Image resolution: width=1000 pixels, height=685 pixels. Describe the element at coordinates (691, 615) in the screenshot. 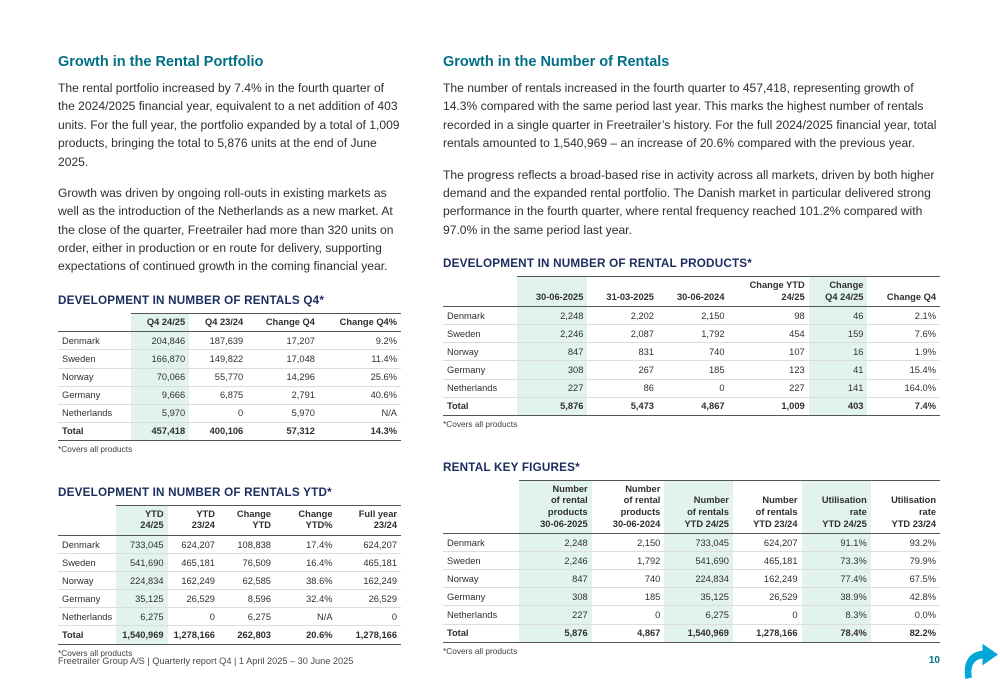

I see `table-row: Netherlands 227 0 6,275 0 8.3% 0.0%` at that location.